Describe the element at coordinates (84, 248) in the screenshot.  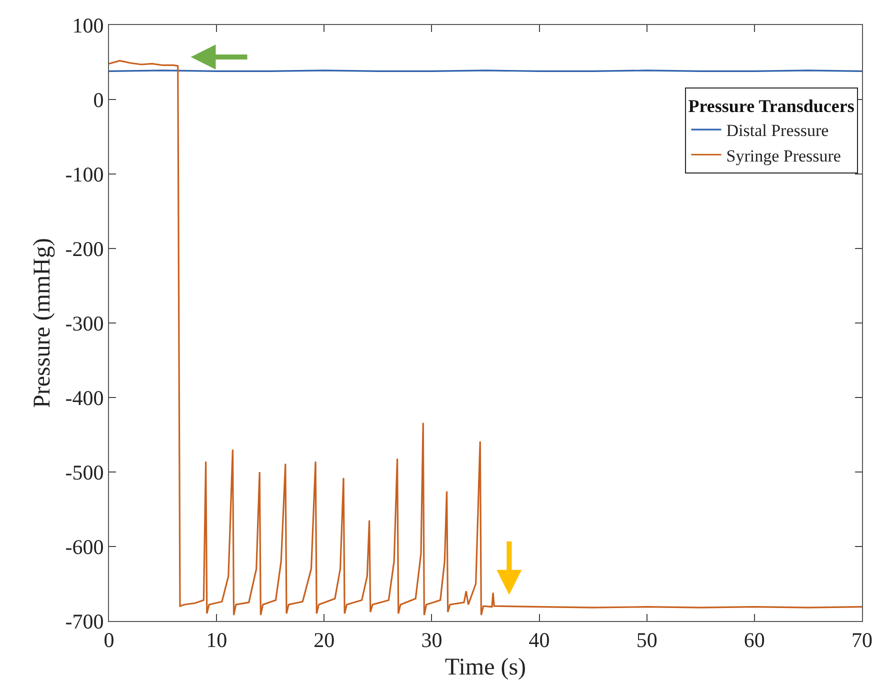
I see `y-tick-label: -200` at that location.